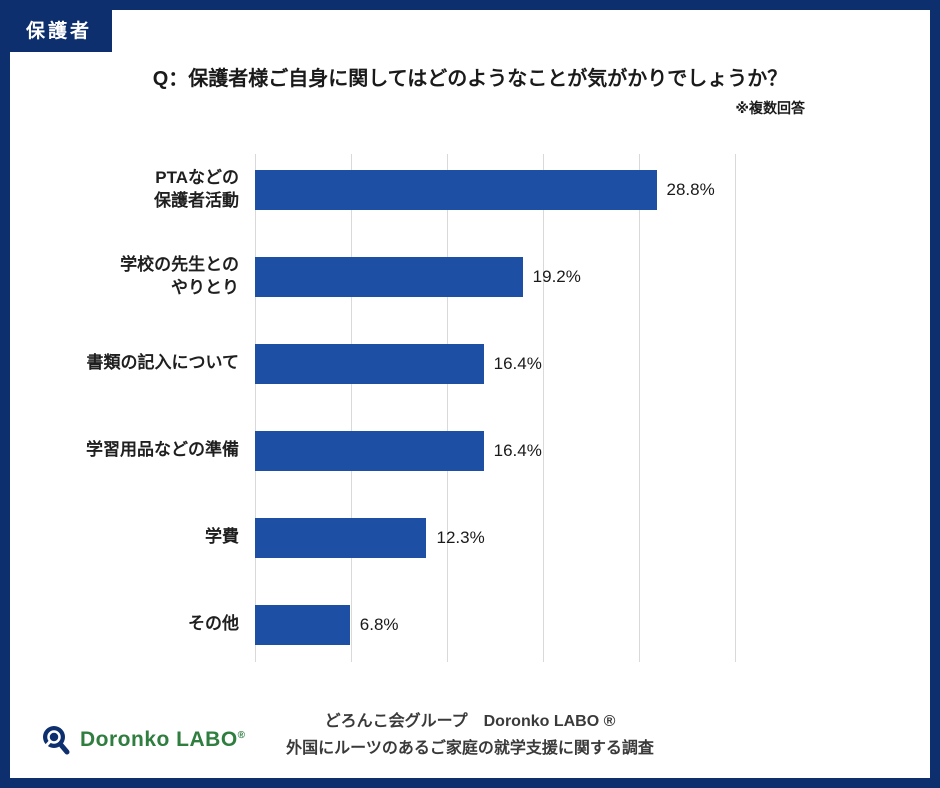 The width and height of the screenshot is (940, 788). I want to click on chart-row: PTAなどの 保護者活動 28.8%, so click(470, 189).